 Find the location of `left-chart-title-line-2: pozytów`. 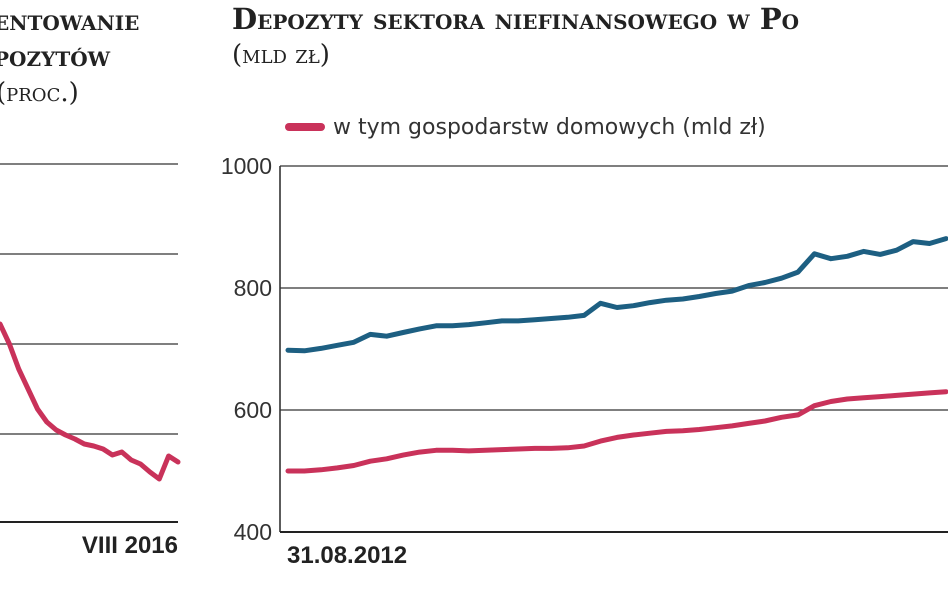

left-chart-title-line-2: pozytów is located at coordinates (55, 56).